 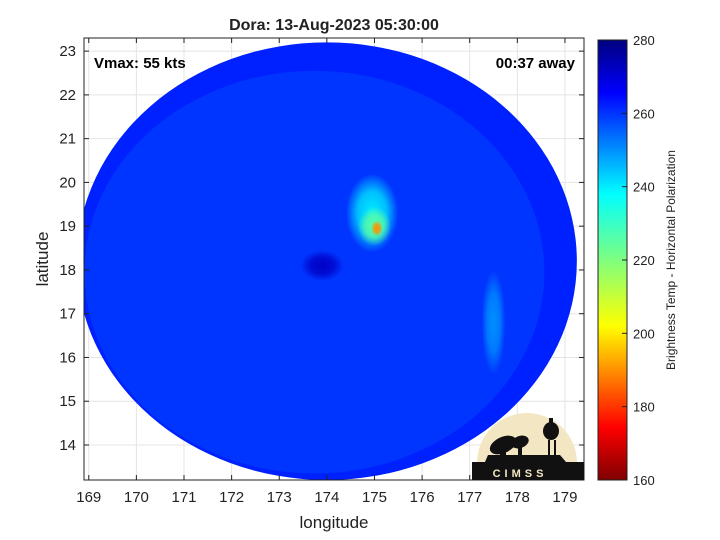 What do you see at coordinates (67, 401) in the screenshot?
I see `y-tick-label: 15` at bounding box center [67, 401].